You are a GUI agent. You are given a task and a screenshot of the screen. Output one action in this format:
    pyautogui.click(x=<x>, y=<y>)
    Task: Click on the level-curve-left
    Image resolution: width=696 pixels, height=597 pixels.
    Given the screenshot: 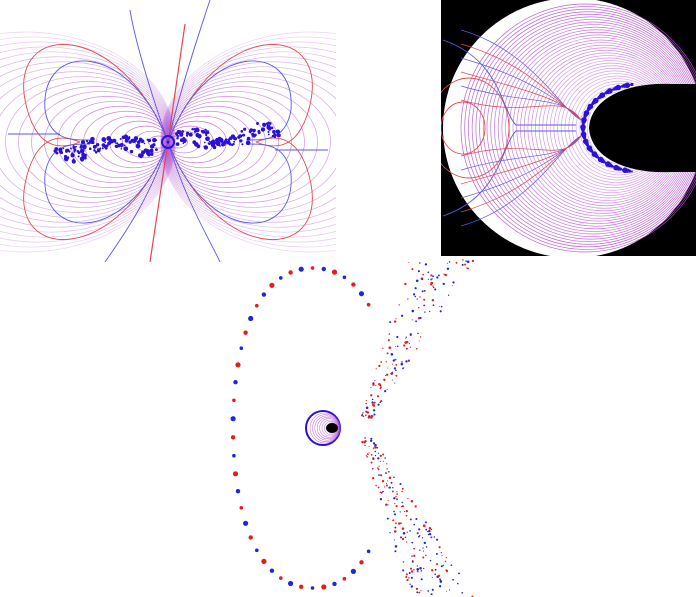 What is the action you would take?
    pyautogui.click(x=120, y=142)
    